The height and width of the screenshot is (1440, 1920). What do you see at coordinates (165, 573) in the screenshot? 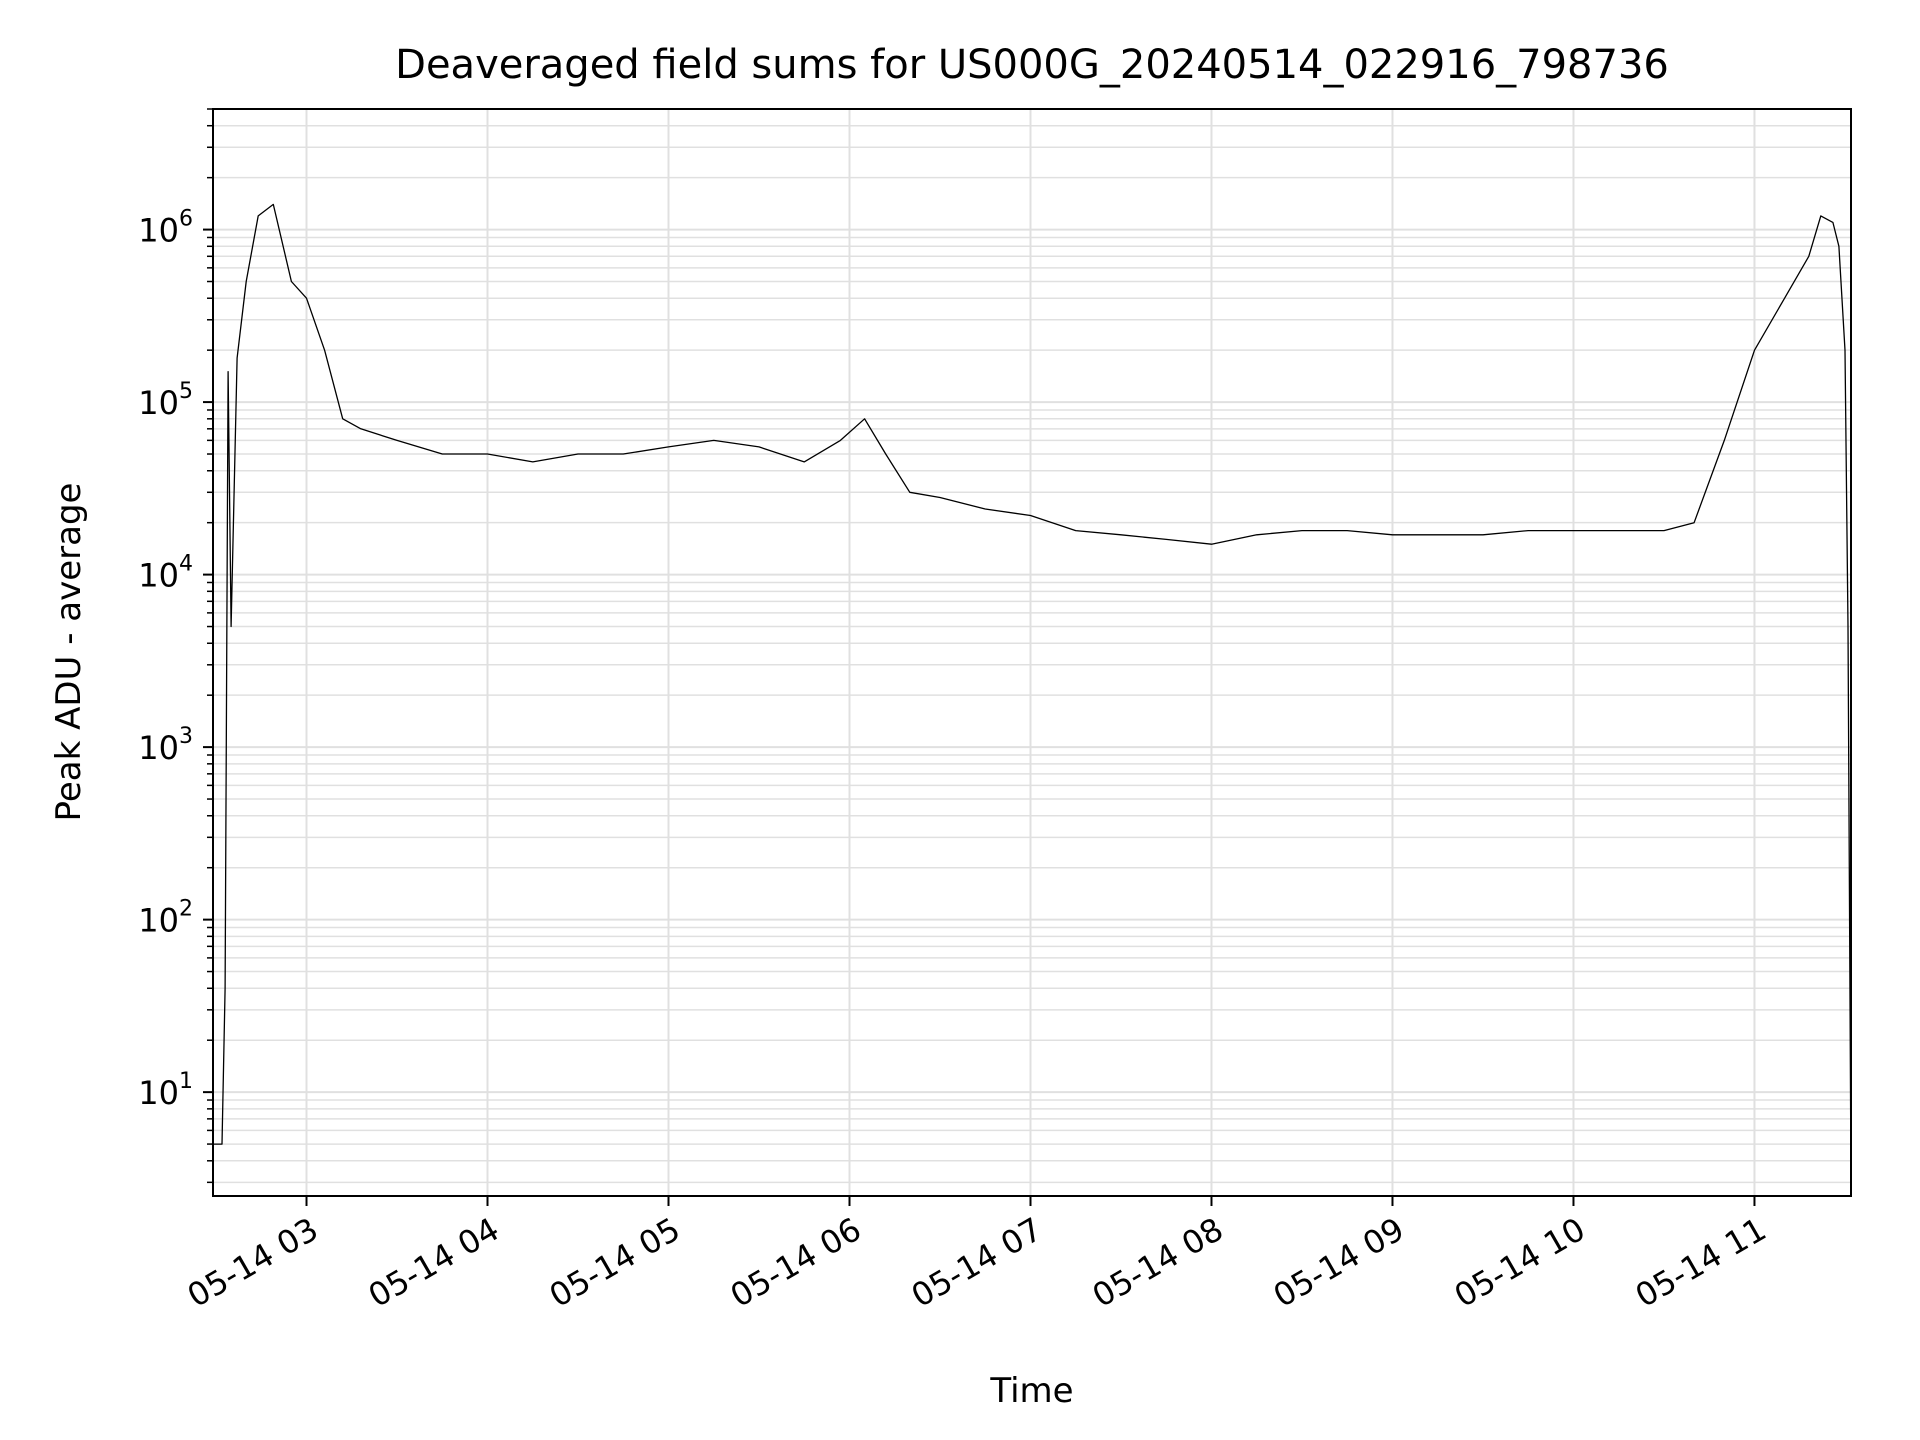
I see `y-tick-label: 10⁴` at bounding box center [165, 573].